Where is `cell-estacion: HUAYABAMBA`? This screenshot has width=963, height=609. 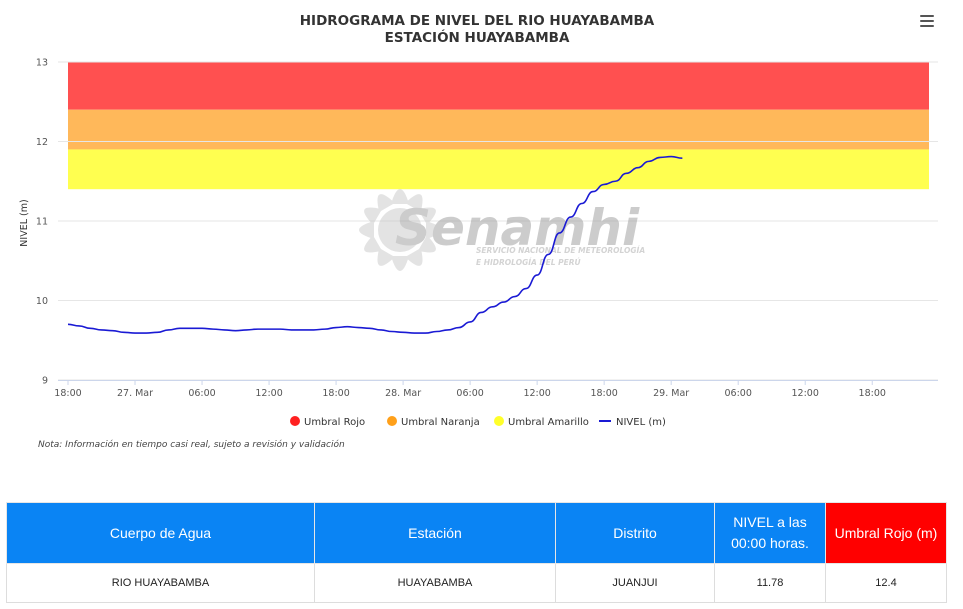
cell-estacion: HUAYABAMBA is located at coordinates (435, 583).